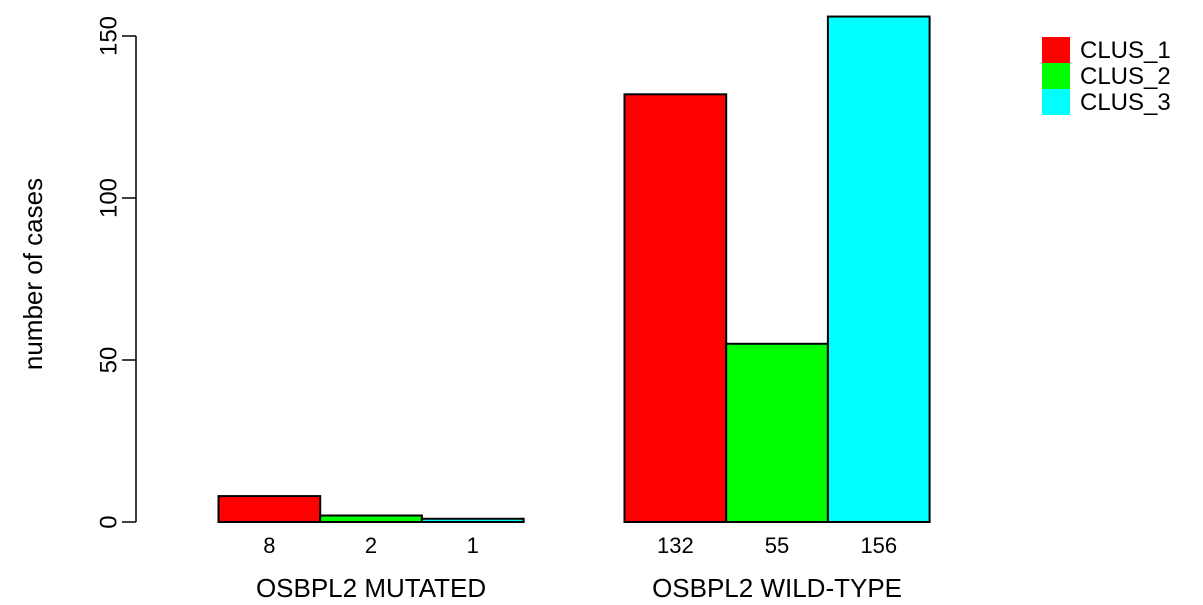 The image size is (1203, 605). Describe the element at coordinates (579, 588) in the screenshot. I see `group-labels: OSBPL2 MUTATED OSBPL2 WILD-TYPE` at that location.